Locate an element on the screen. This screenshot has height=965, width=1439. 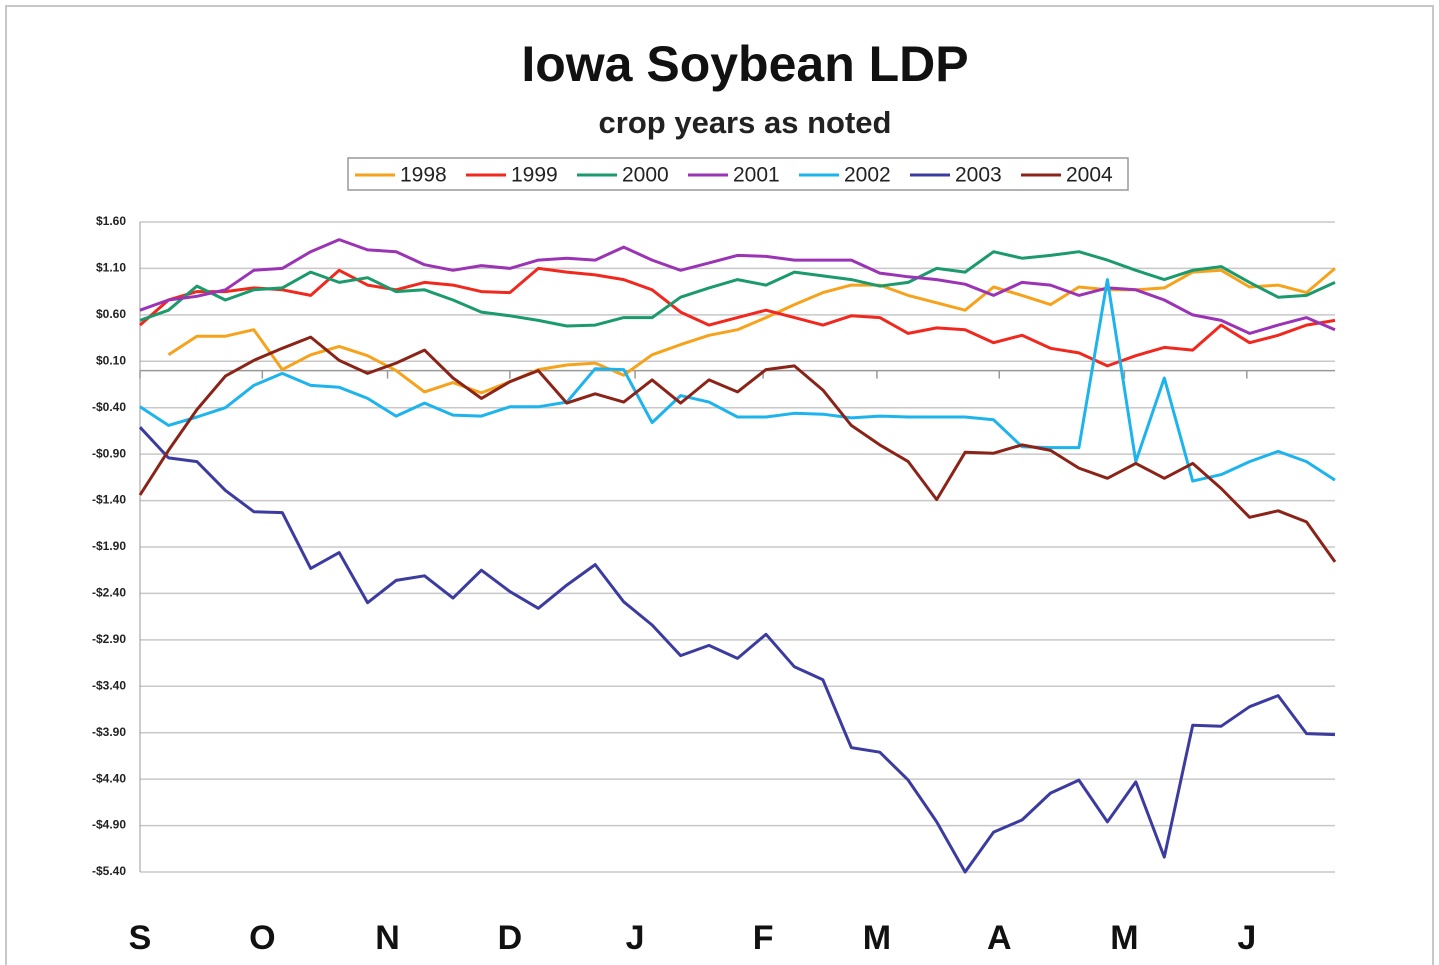
x-tick-label: S is located at coordinates (140, 938).